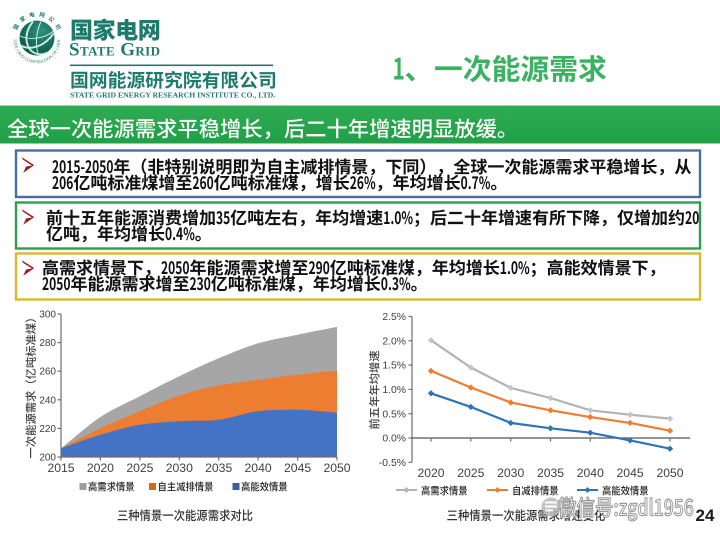  What do you see at coordinates (114, 50) in the screenshot?
I see `svg-text: State Grid` at bounding box center [114, 50].